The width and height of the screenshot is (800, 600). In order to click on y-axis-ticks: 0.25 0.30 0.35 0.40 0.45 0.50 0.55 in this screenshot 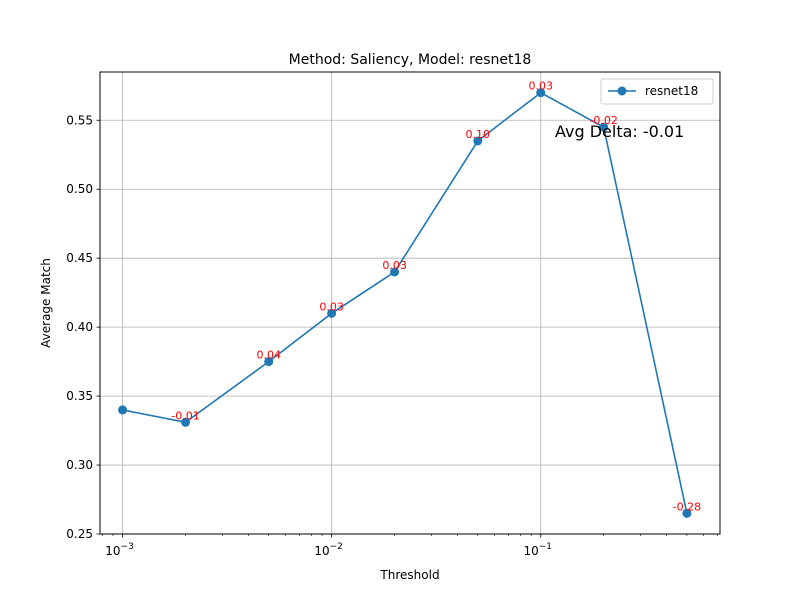, I will do `click(83, 327)`.